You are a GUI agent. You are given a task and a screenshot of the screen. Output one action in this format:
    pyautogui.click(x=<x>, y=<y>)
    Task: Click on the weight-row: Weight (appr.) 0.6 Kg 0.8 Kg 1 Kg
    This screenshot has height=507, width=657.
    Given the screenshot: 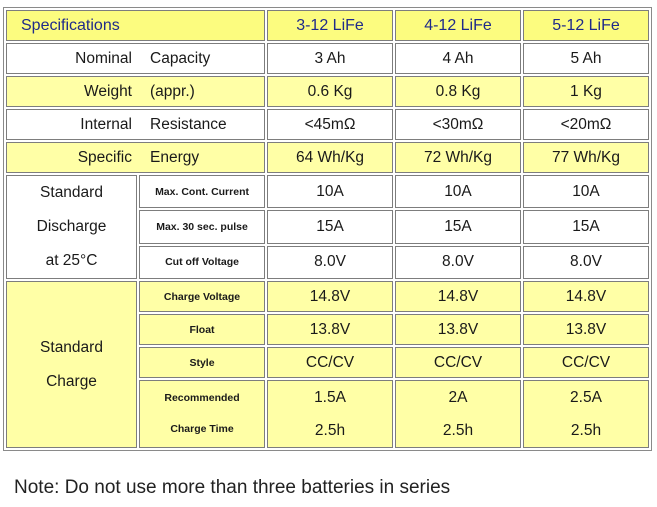 What is the action you would take?
    pyautogui.click(x=327, y=91)
    